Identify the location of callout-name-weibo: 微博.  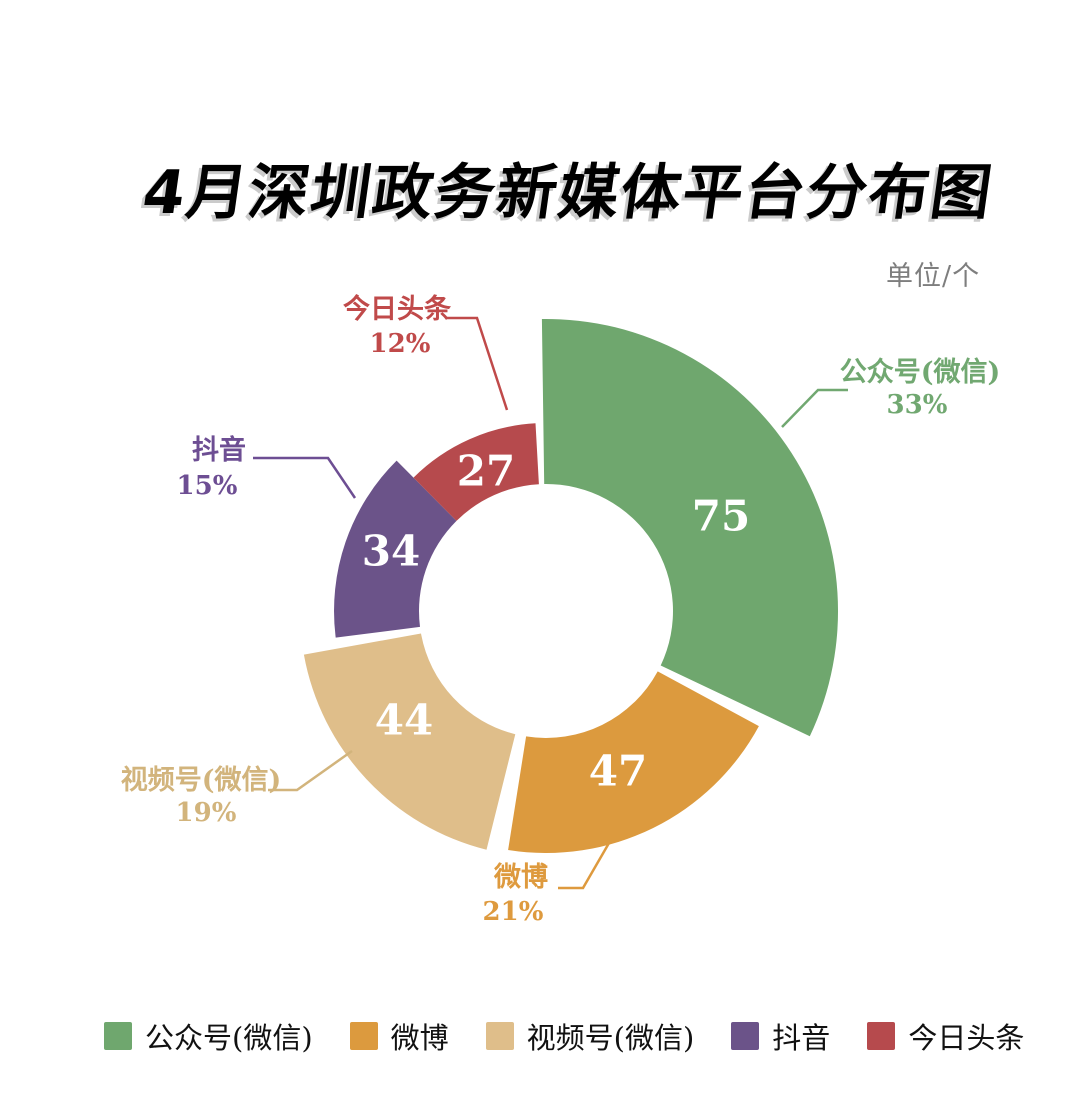
(520, 877).